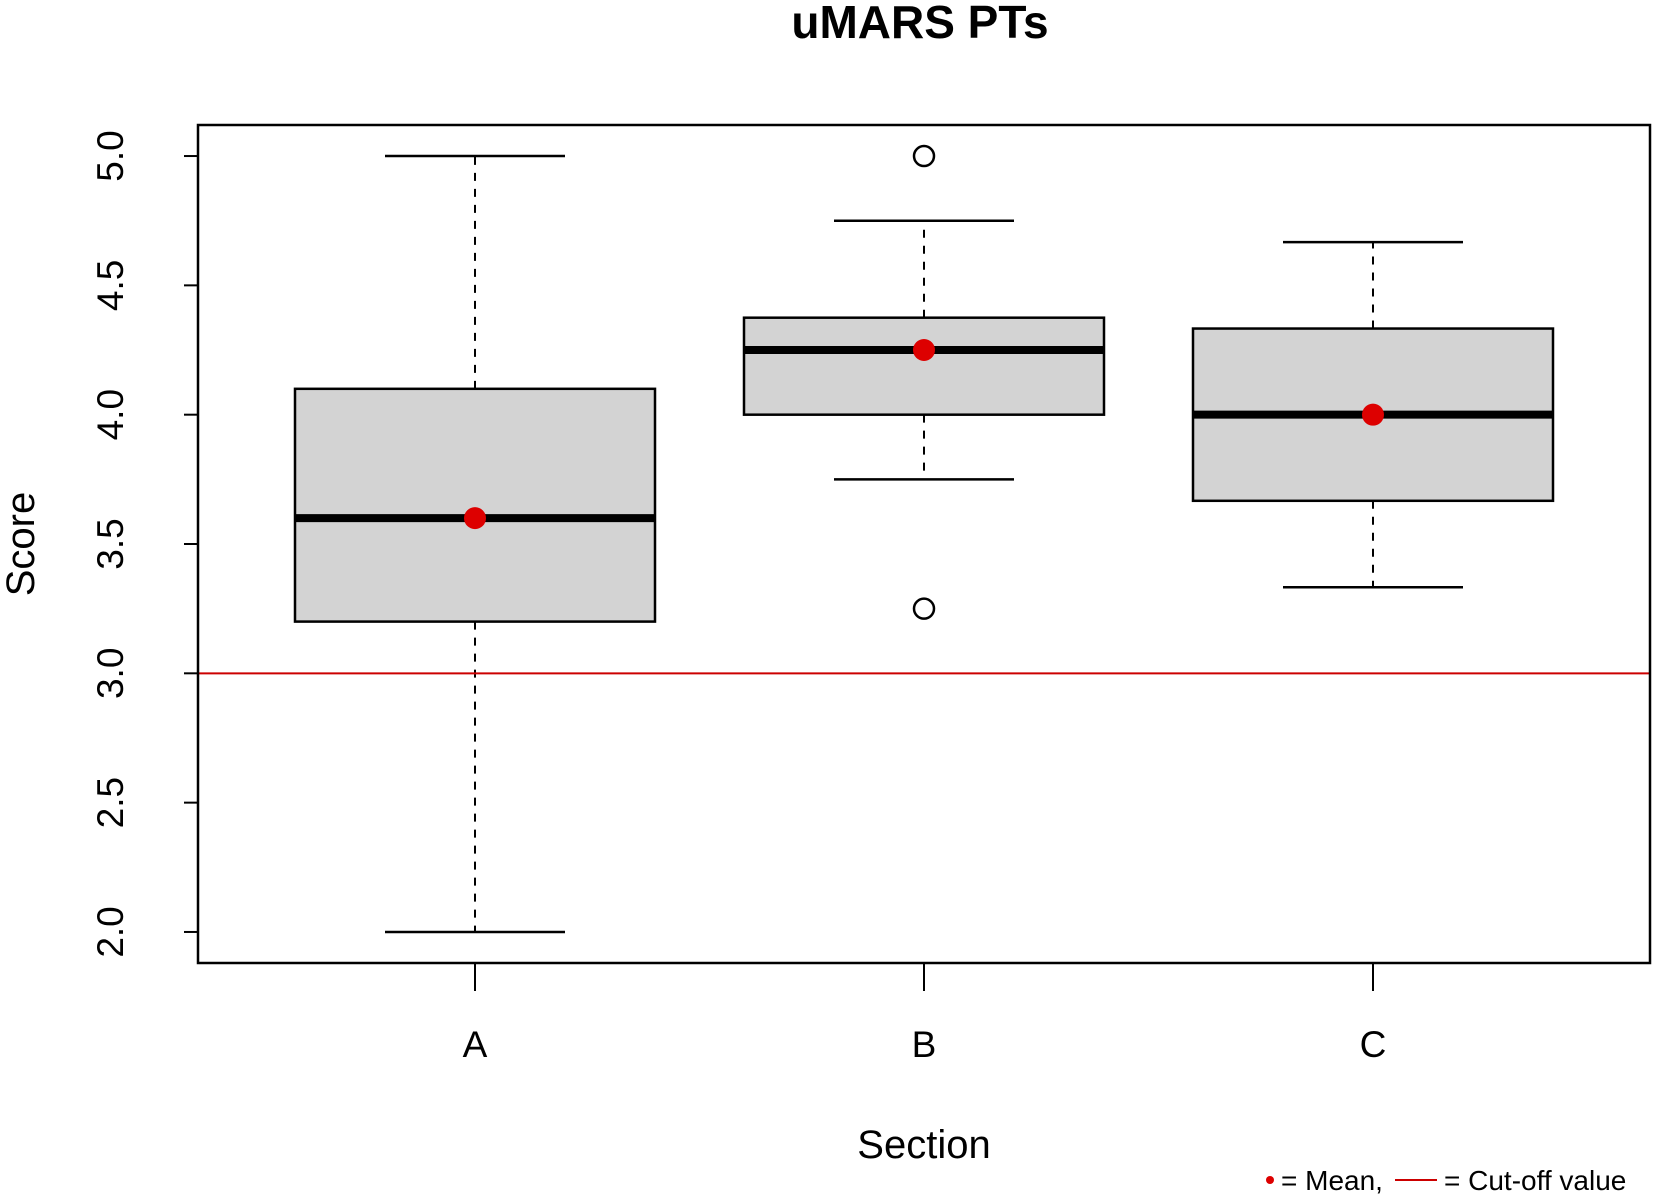  Describe the element at coordinates (110, 931) in the screenshot. I see `y-tick-label: 2.0` at that location.